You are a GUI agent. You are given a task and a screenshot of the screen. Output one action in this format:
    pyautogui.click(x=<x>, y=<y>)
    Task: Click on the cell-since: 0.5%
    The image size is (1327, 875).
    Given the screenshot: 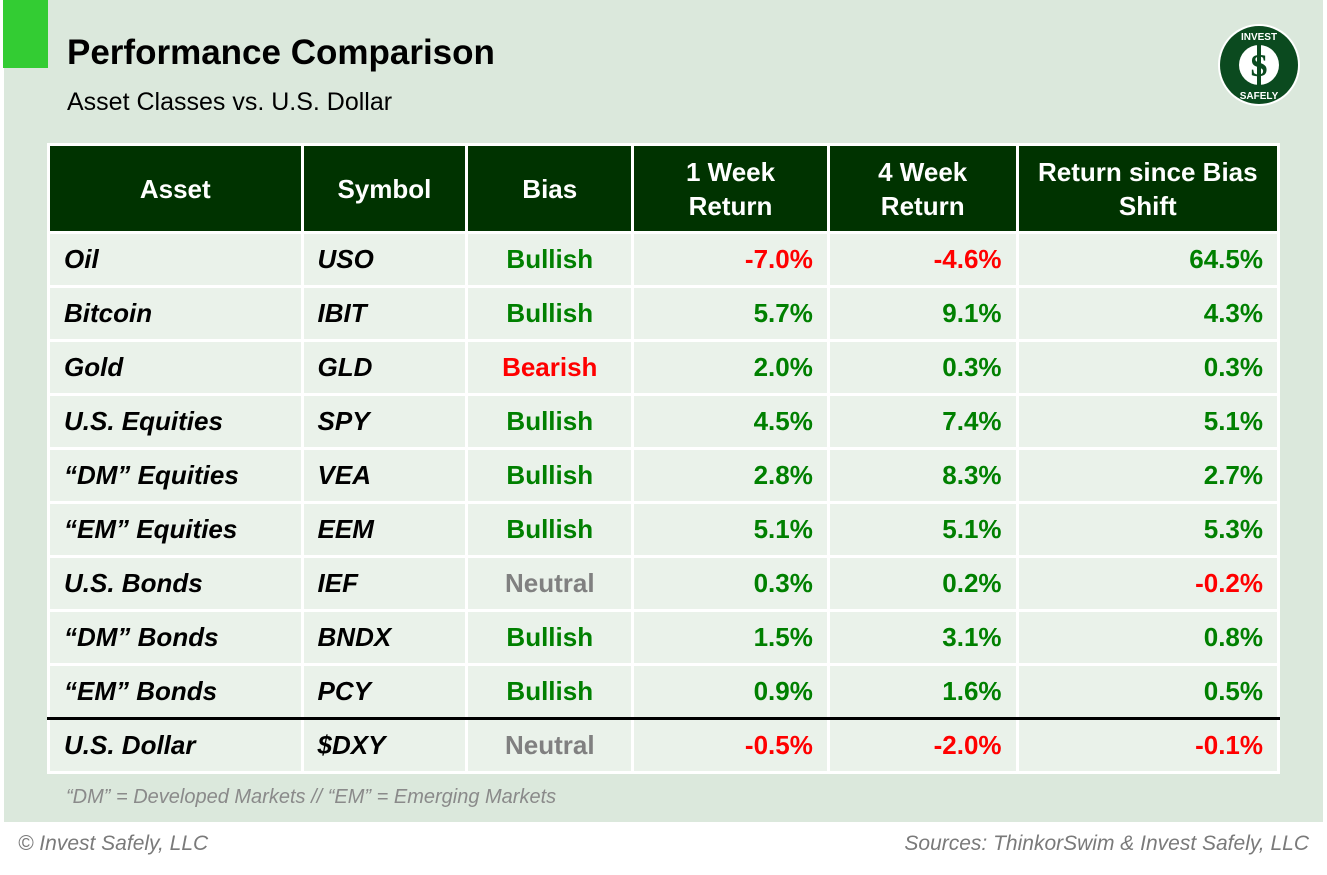 What is the action you would take?
    pyautogui.click(x=1148, y=691)
    